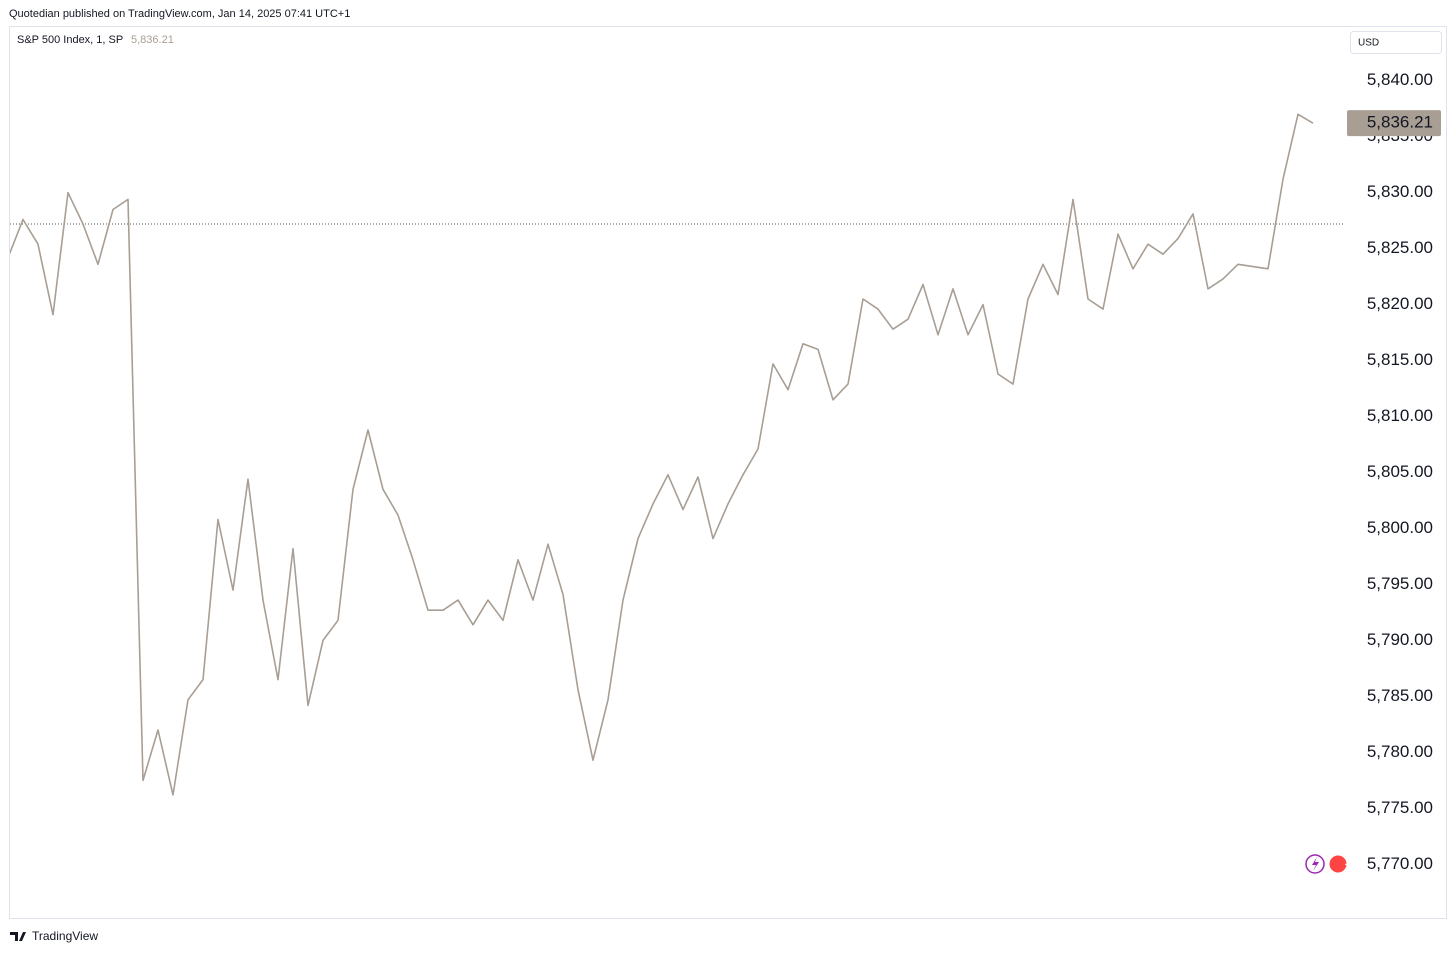 The width and height of the screenshot is (1456, 958). What do you see at coordinates (1400, 807) in the screenshot?
I see `y-tick-label: 5,775.00` at bounding box center [1400, 807].